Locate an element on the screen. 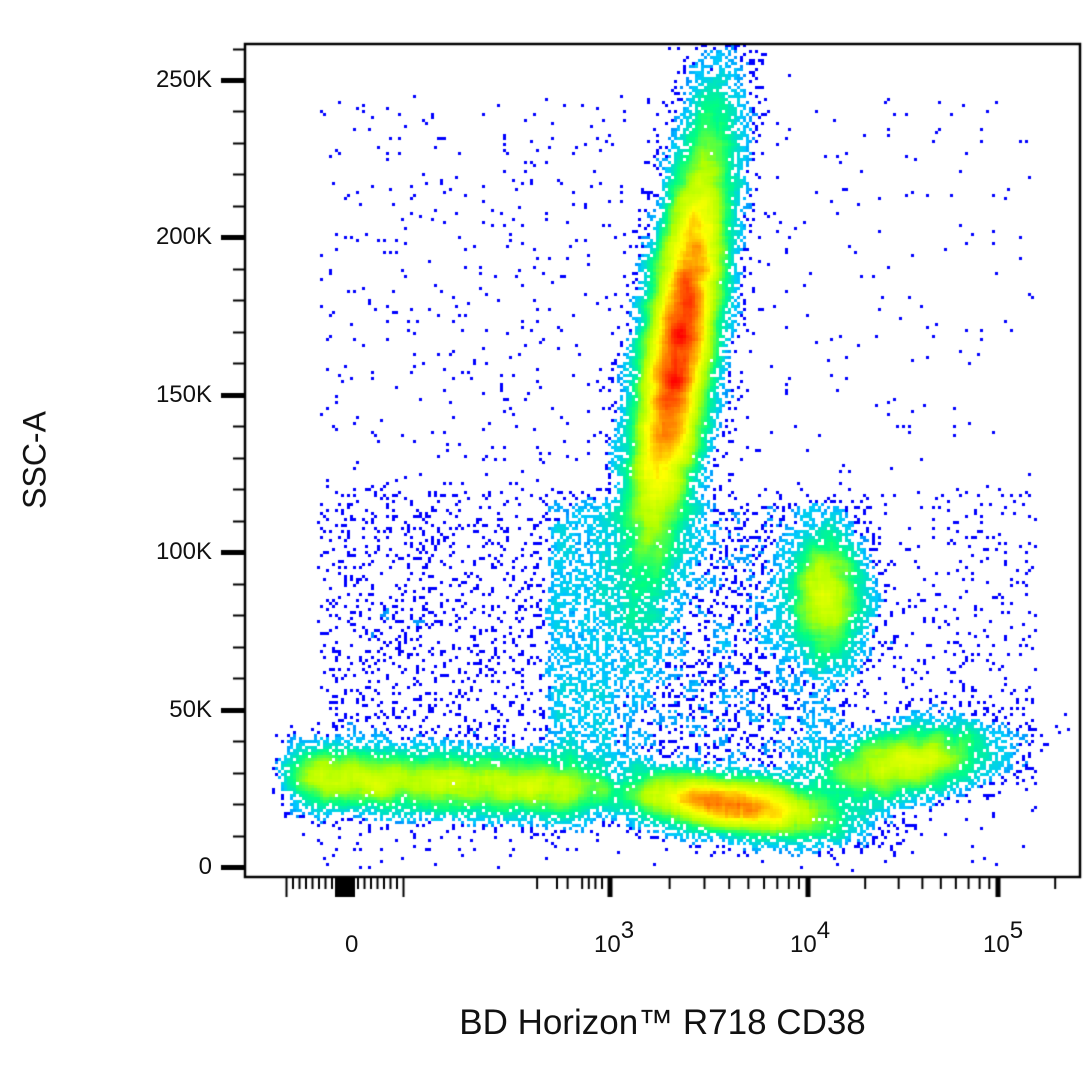  x-tick-label-1e5: 10⁵ is located at coordinates (1003, 937).